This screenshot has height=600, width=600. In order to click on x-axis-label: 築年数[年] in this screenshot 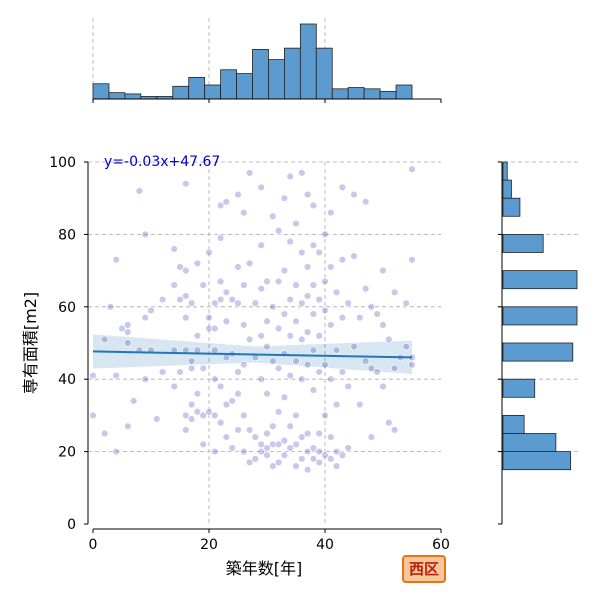, I will do `click(264, 568)`.